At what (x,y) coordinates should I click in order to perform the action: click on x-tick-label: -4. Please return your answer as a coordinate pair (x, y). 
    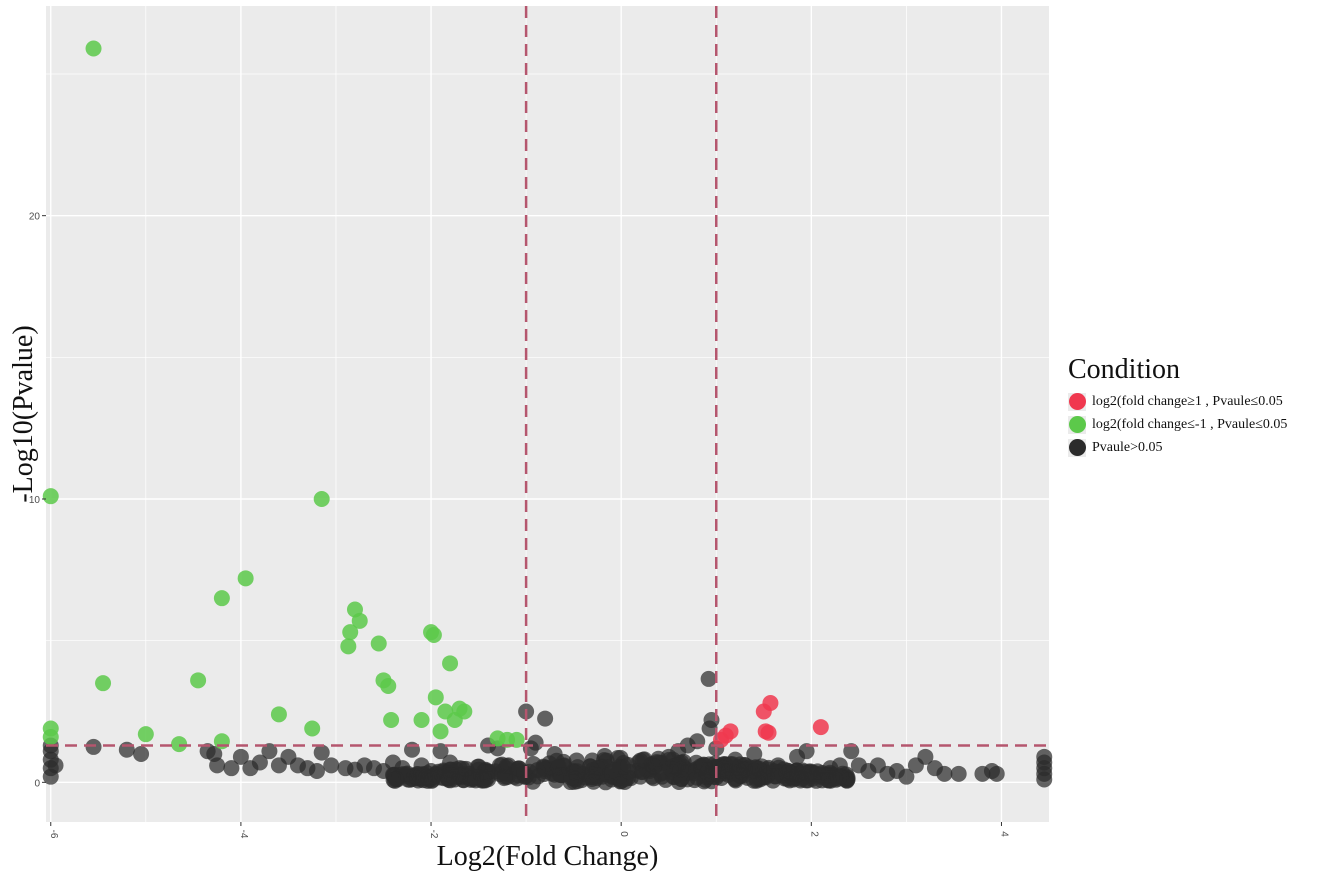
    Looking at the image, I should click on (243, 834).